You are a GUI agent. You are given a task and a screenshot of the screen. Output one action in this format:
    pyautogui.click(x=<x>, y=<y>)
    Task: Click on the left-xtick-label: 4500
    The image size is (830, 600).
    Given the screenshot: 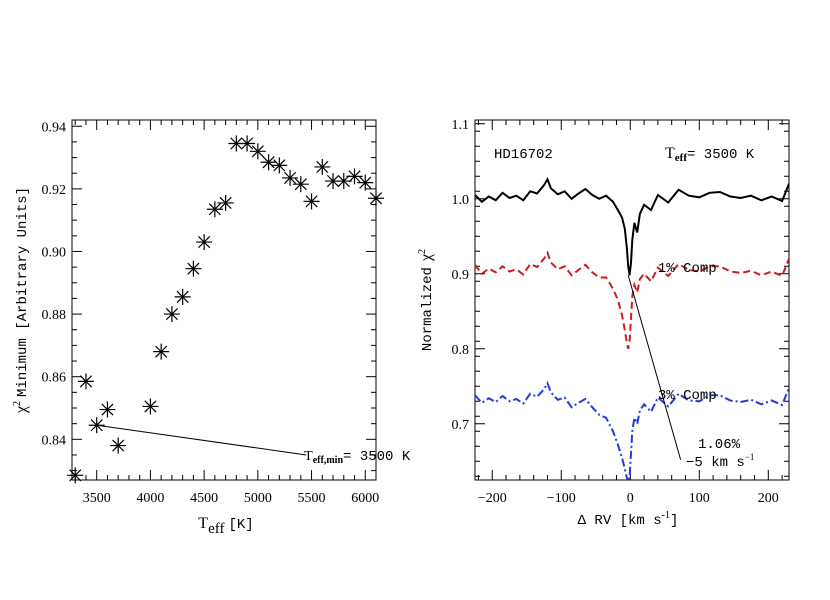 What is the action you would take?
    pyautogui.click(x=204, y=498)
    